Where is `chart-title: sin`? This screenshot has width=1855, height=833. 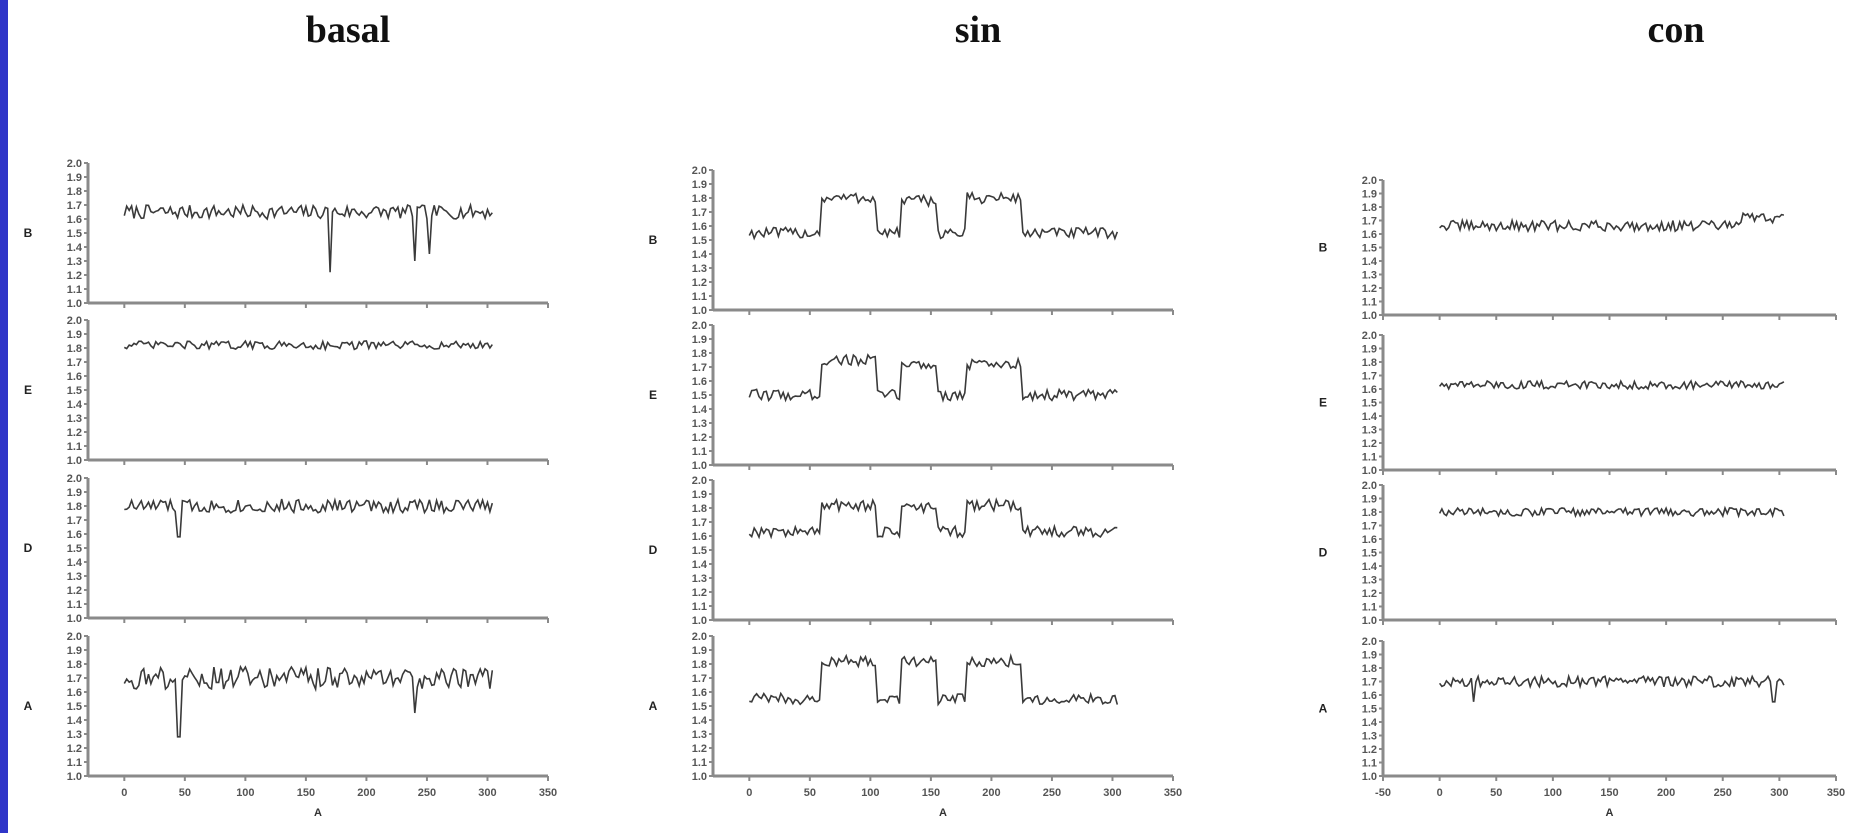 chart-title: sin is located at coordinates (978, 30).